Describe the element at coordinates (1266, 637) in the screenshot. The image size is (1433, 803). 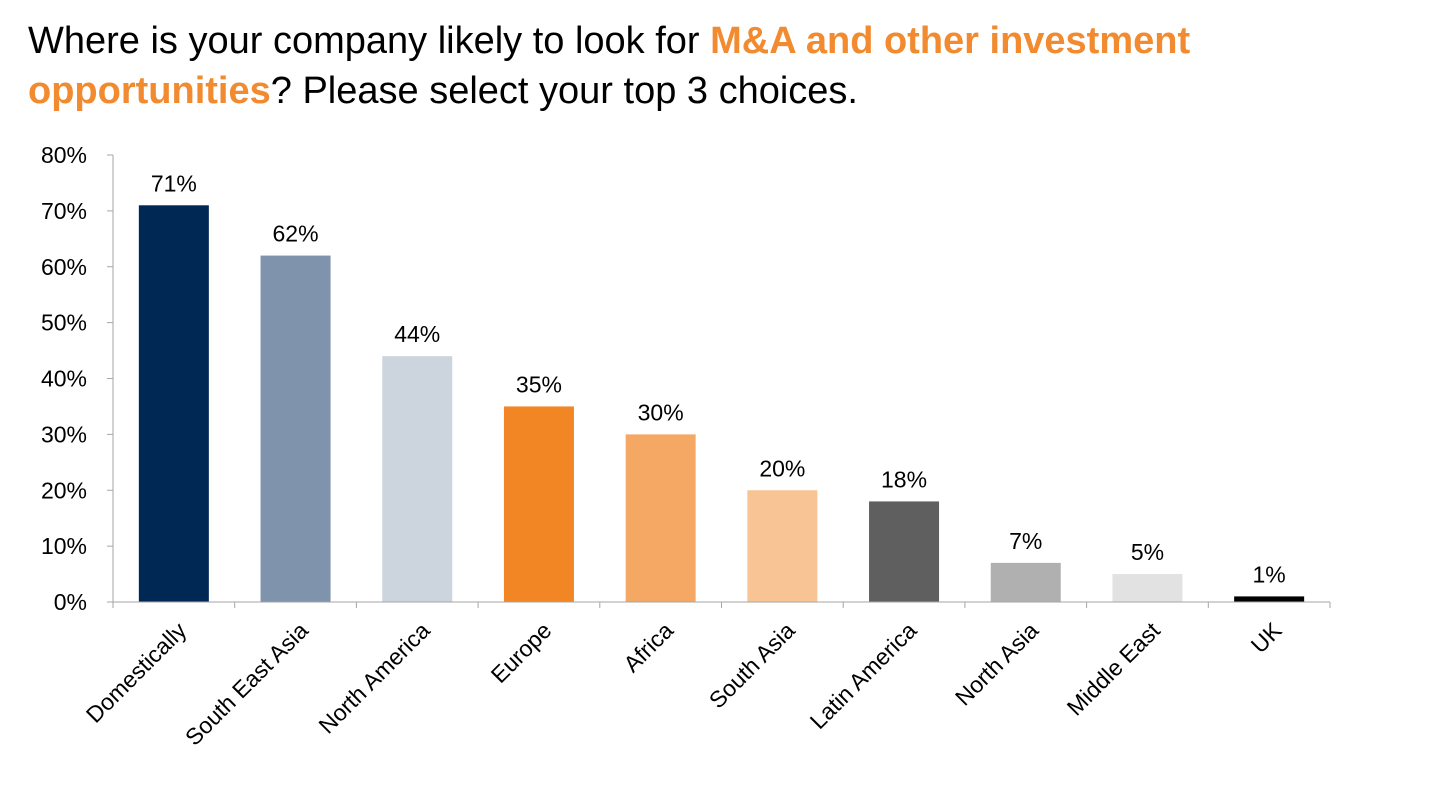
I see `x-tick-label: UK` at that location.